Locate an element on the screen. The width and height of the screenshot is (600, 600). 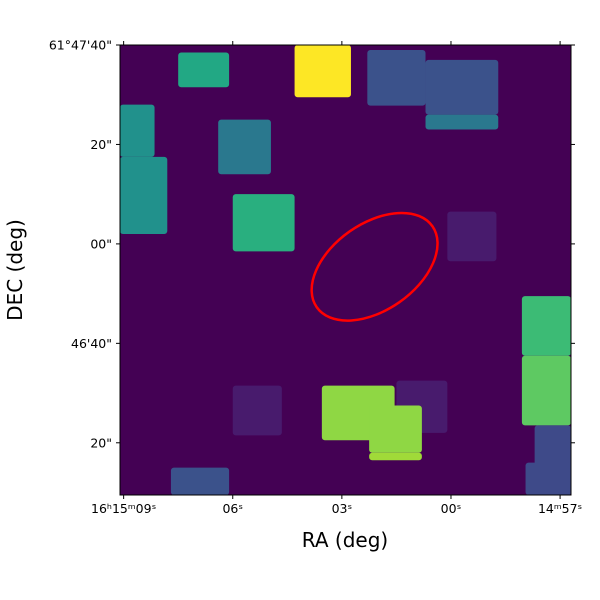
ellipse-layer is located at coordinates (374, 266).